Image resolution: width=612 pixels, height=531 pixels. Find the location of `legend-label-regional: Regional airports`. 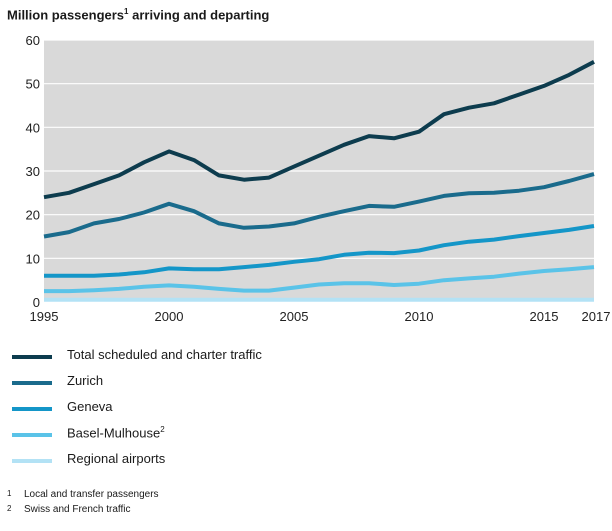

legend-label-regional: Regional airports is located at coordinates (116, 458).